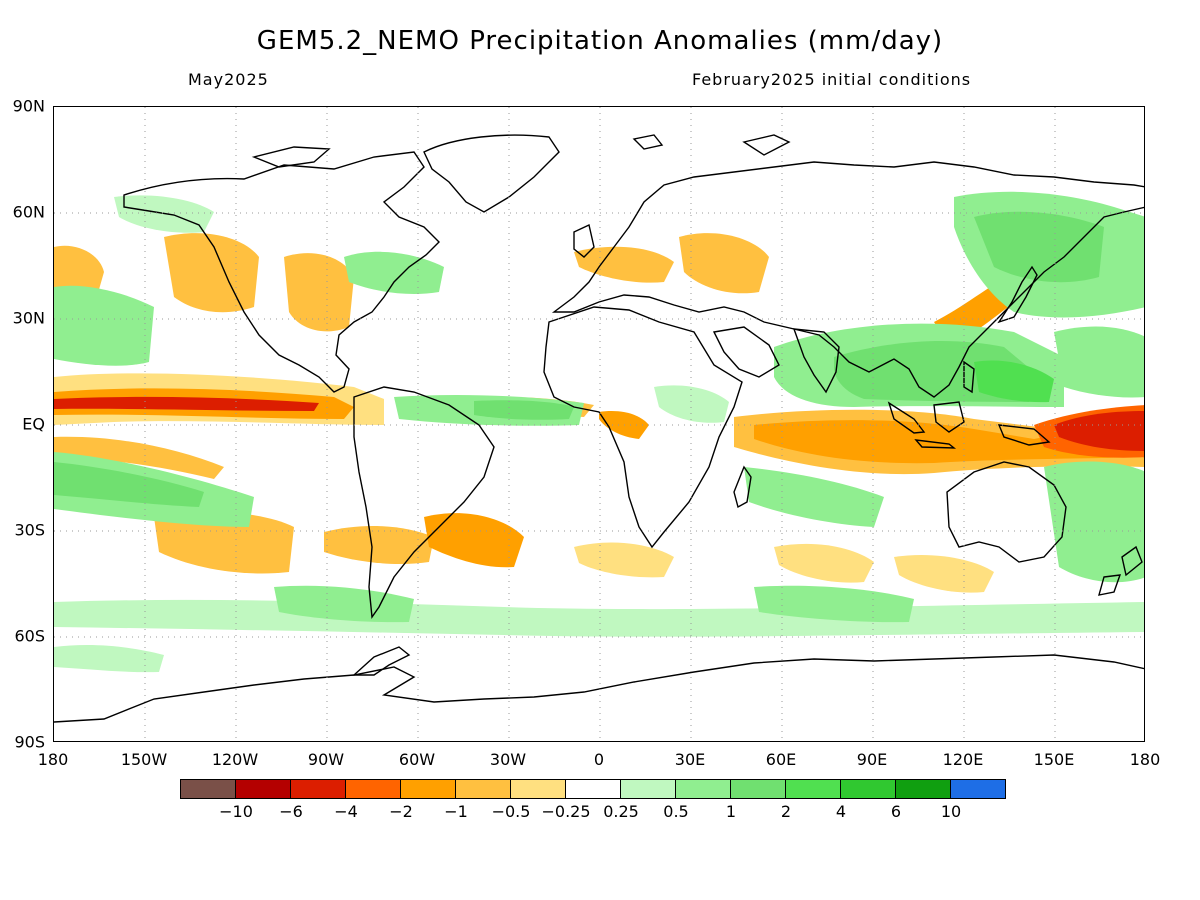 The width and height of the screenshot is (1200, 900). Describe the element at coordinates (643, 427) in the screenshot. I see `coastline-africa` at that location.